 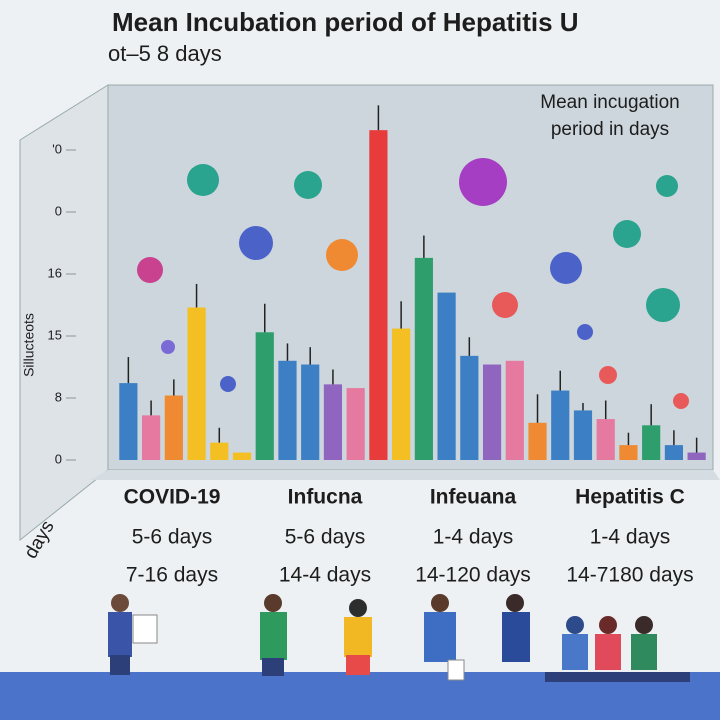 What do you see at coordinates (57, 148) in the screenshot?
I see `y-tick-label: '0` at bounding box center [57, 148].